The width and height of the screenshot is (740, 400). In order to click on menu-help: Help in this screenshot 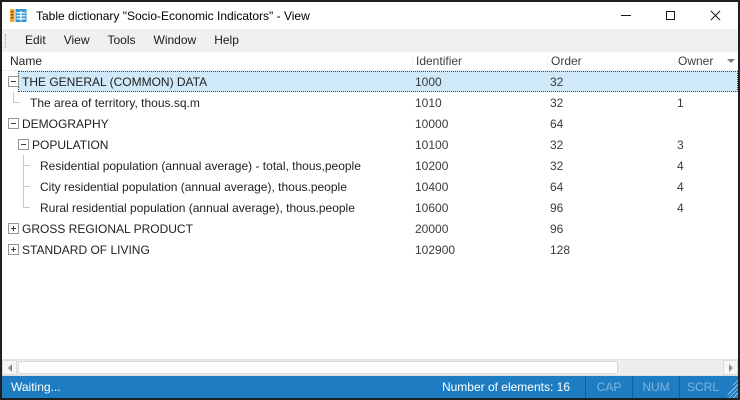, I will do `click(226, 40)`.